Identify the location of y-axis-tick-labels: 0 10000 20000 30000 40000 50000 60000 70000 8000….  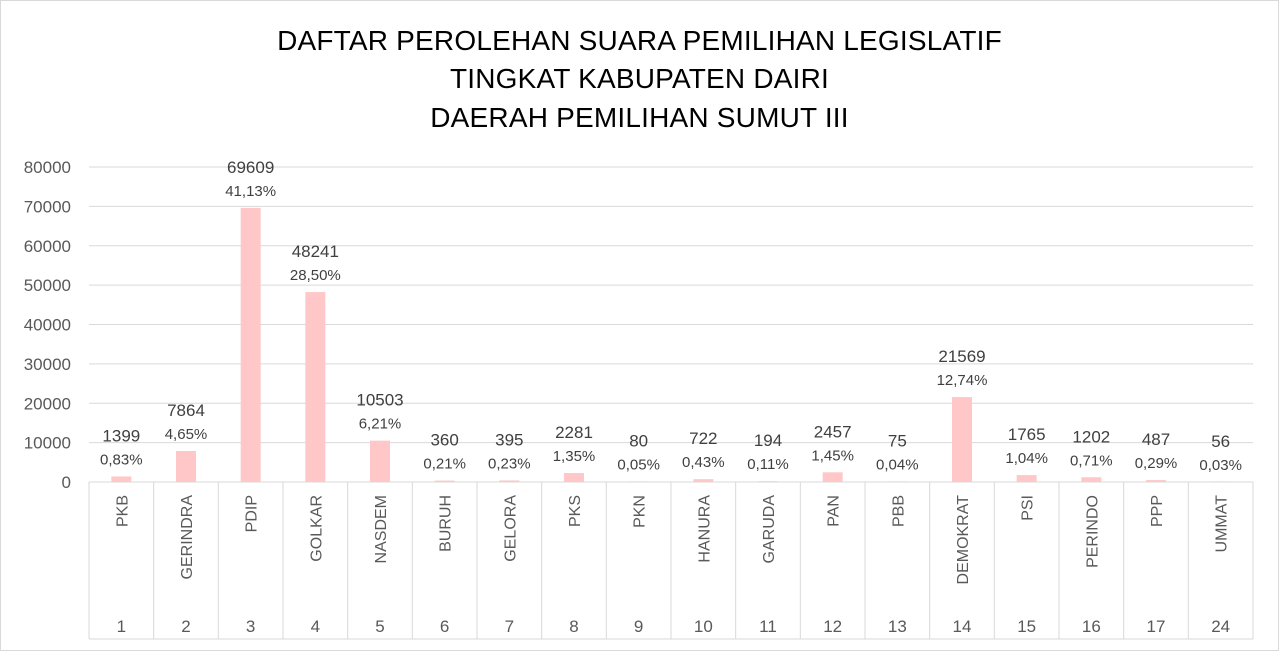
(47, 325).